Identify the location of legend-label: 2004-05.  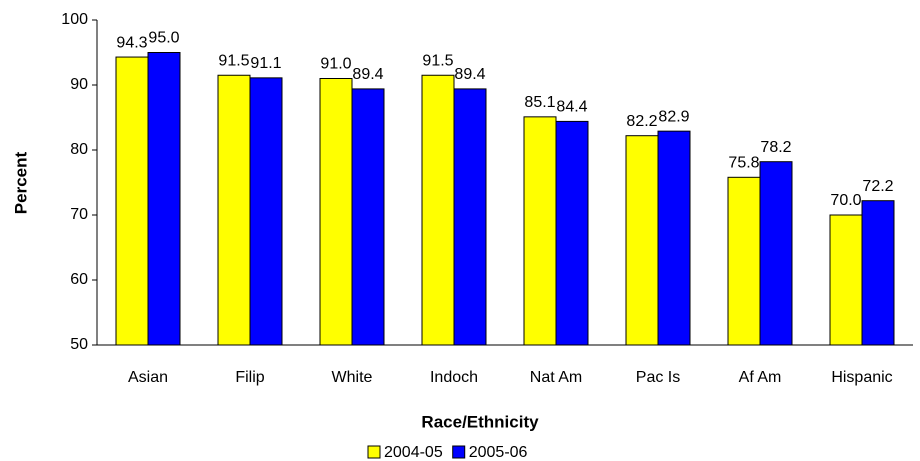
(413, 452).